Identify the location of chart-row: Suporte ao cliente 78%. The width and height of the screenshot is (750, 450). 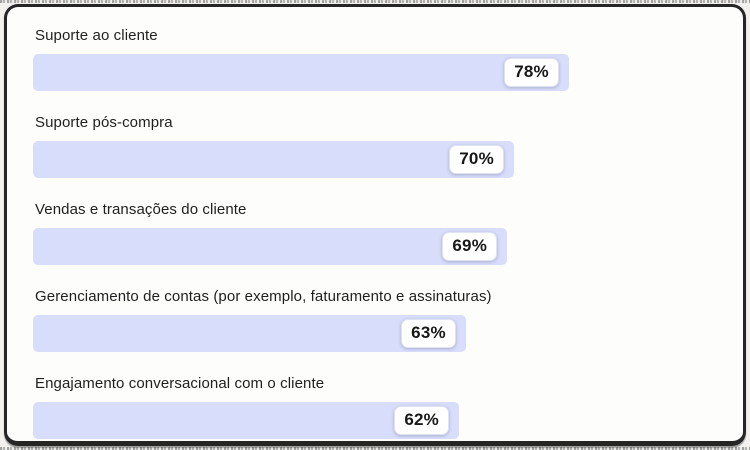
(376, 59).